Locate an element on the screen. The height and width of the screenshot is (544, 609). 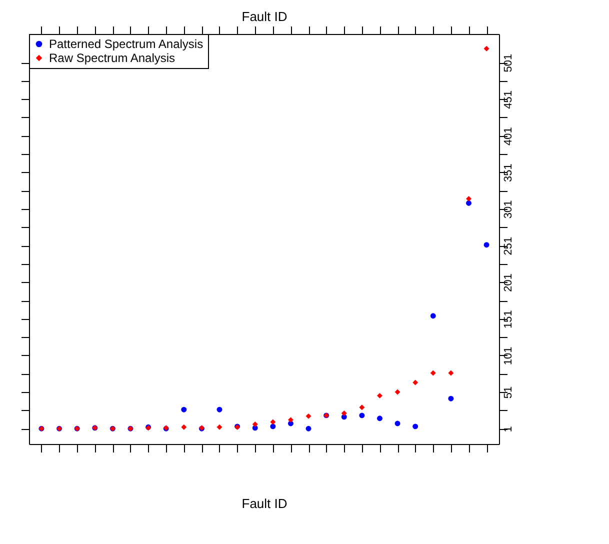
y-tick-label: 101 is located at coordinates (508, 356).